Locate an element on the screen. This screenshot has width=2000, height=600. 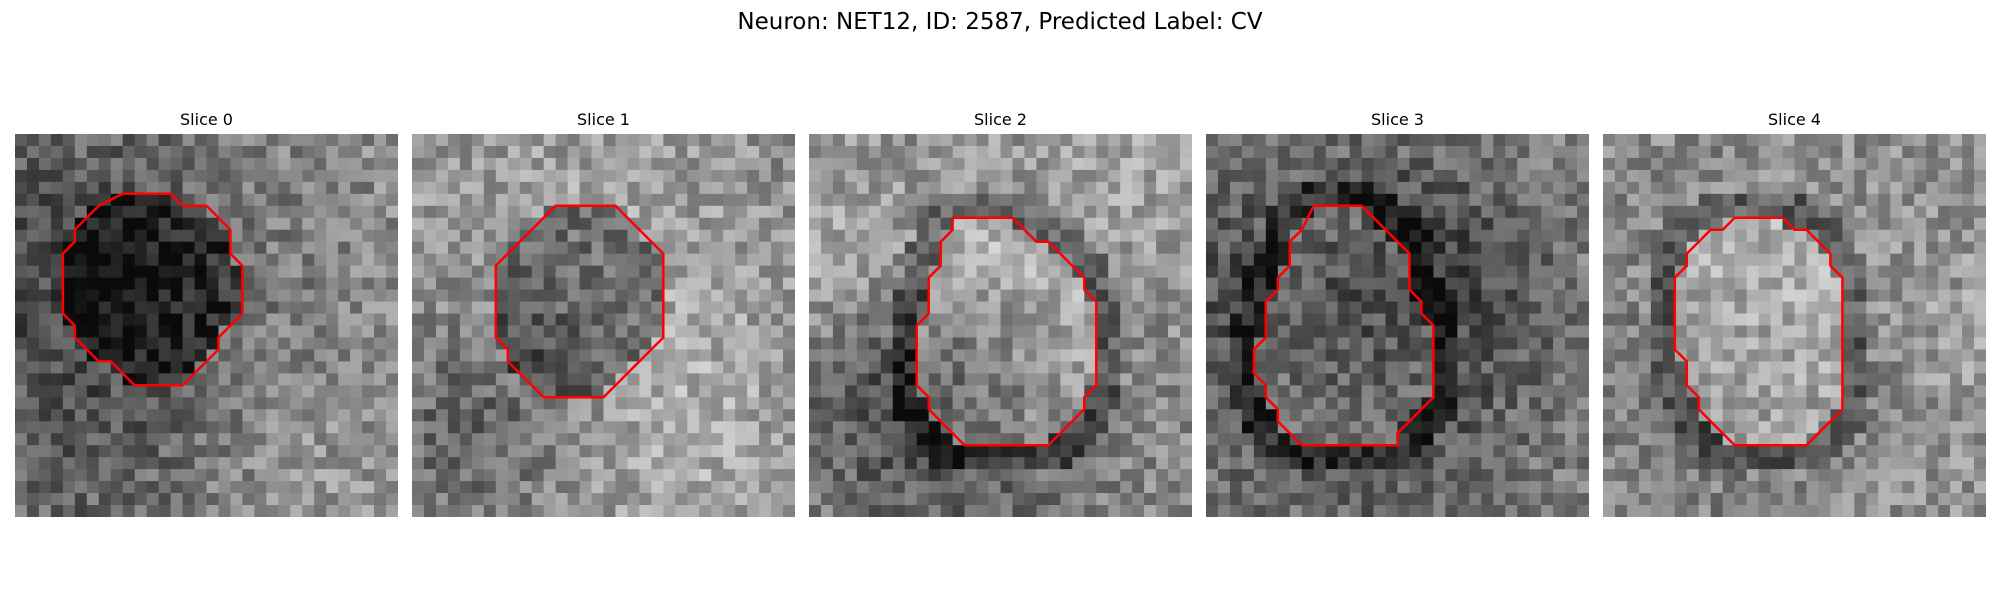
slice-panel-2: Slice 2 is located at coordinates (1000, 312).